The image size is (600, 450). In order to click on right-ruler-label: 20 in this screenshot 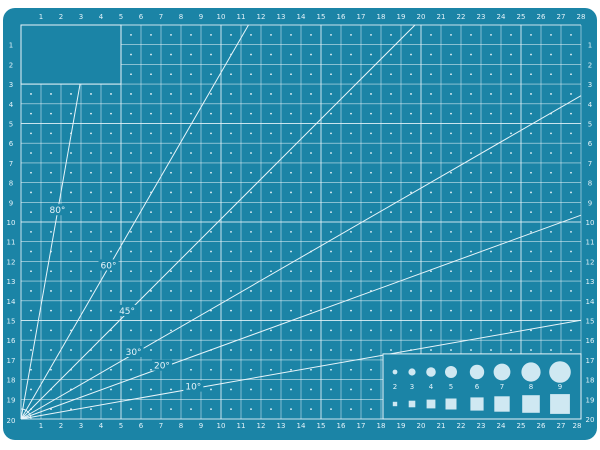, I will do `click(590, 420)`.